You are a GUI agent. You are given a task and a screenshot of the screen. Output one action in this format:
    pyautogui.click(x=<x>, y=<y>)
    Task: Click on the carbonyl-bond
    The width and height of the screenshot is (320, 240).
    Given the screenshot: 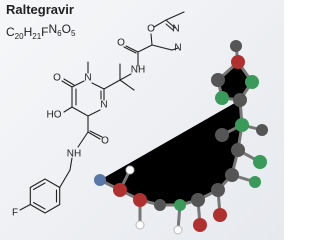 What is the action you would take?
    pyautogui.click(x=68, y=83)
    